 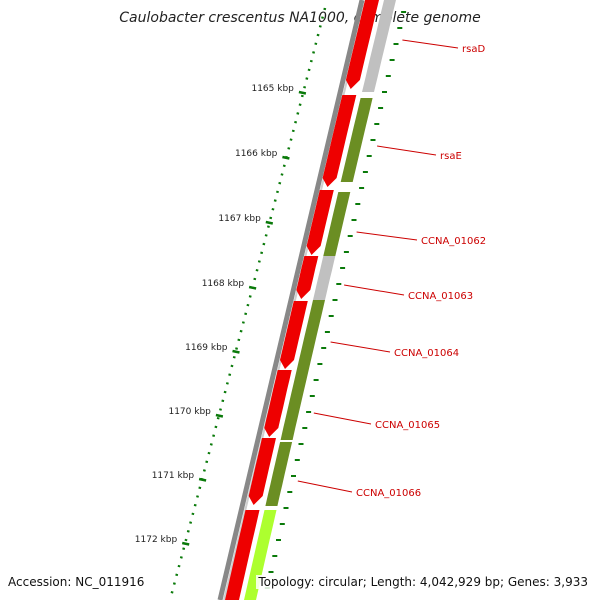 I want to click on gene-label: CCNA_01066, so click(x=388, y=493).